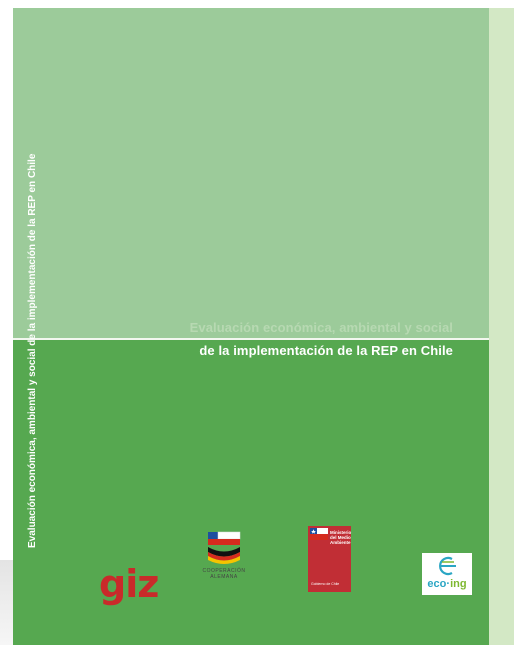 This screenshot has width=514, height=645. I want to click on eco-prefix: eco, so click(437, 584).